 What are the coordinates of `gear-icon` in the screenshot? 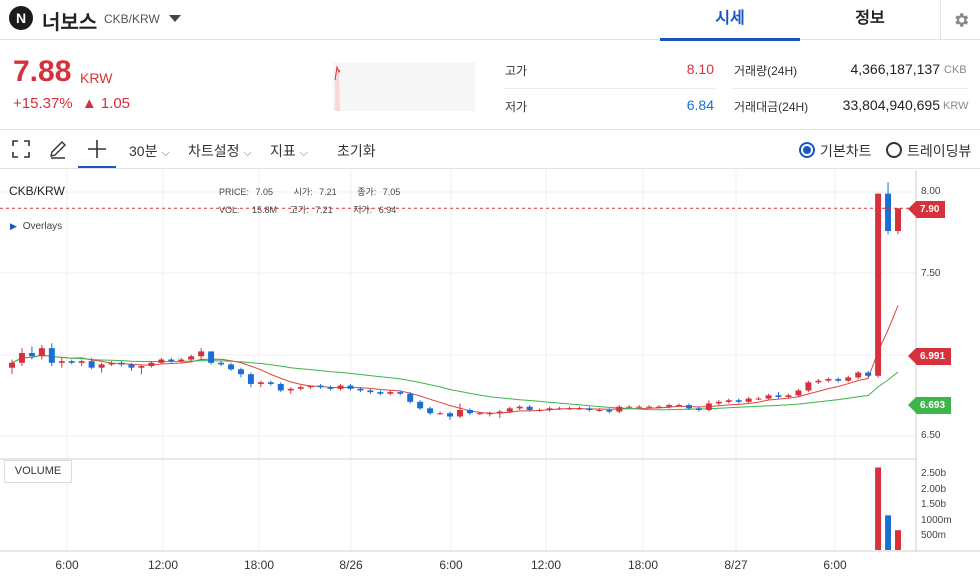 It's located at (960, 20).